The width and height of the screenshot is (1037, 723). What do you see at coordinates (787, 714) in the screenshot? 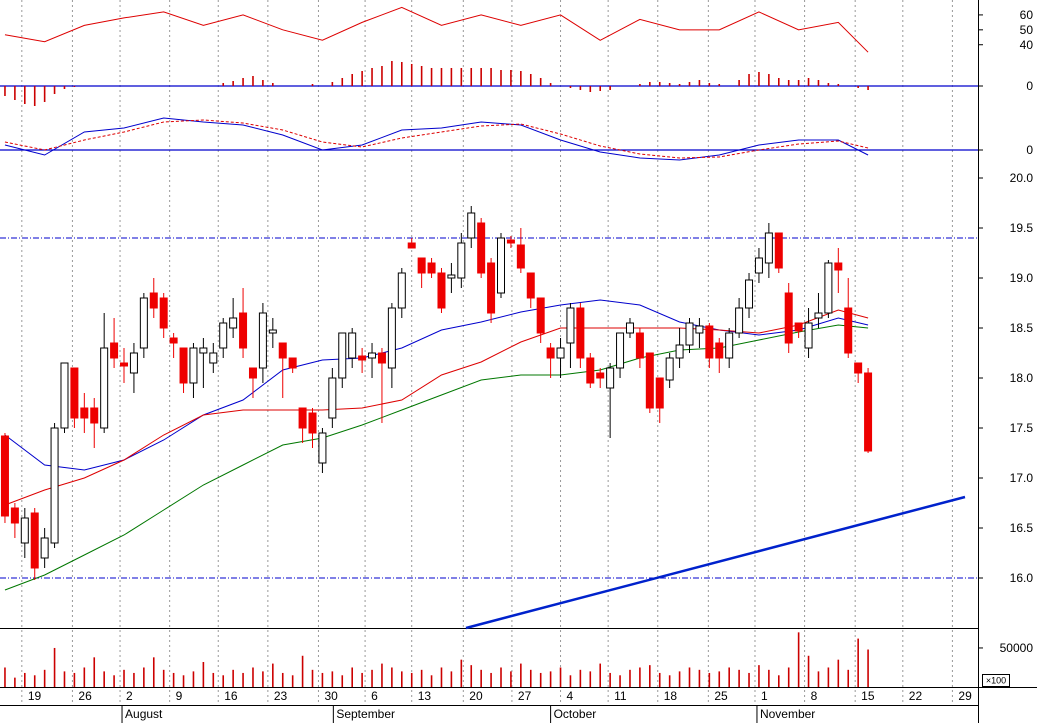
I see `month-label: November` at bounding box center [787, 714].